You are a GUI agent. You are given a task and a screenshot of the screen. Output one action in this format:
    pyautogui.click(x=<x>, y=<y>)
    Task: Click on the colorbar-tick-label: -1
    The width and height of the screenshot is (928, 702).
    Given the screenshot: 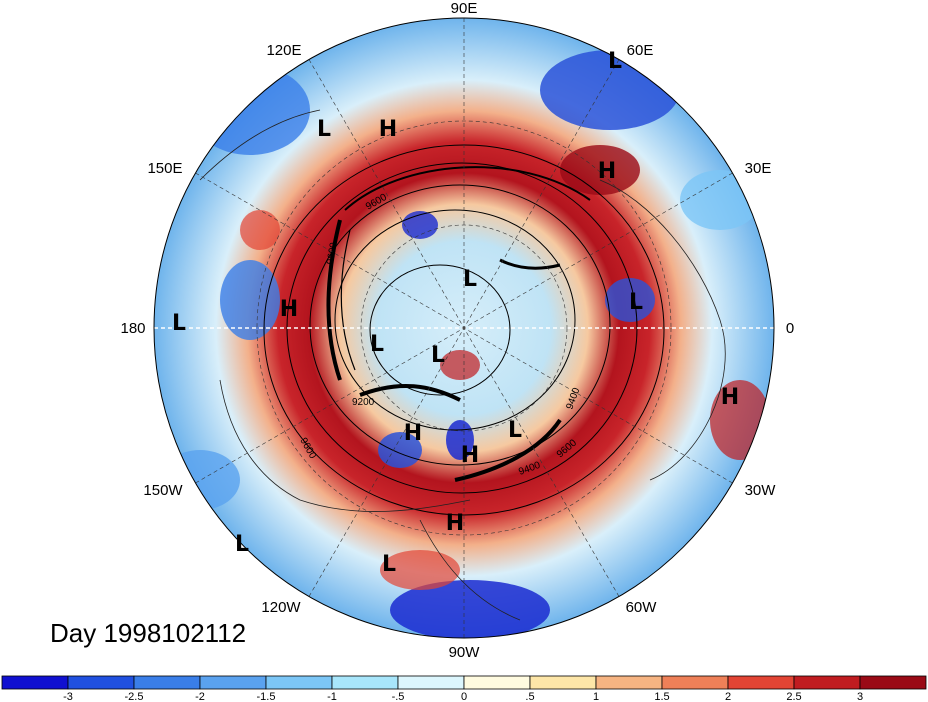 What is the action you would take?
    pyautogui.click(x=332, y=696)
    